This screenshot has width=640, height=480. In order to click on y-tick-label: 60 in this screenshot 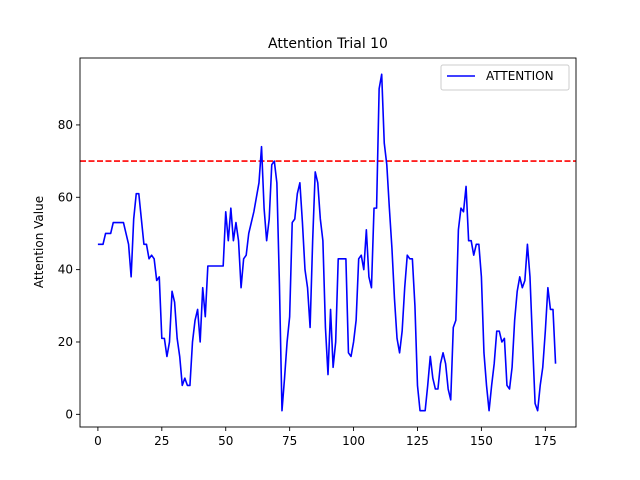, I will do `click(65, 197)`.